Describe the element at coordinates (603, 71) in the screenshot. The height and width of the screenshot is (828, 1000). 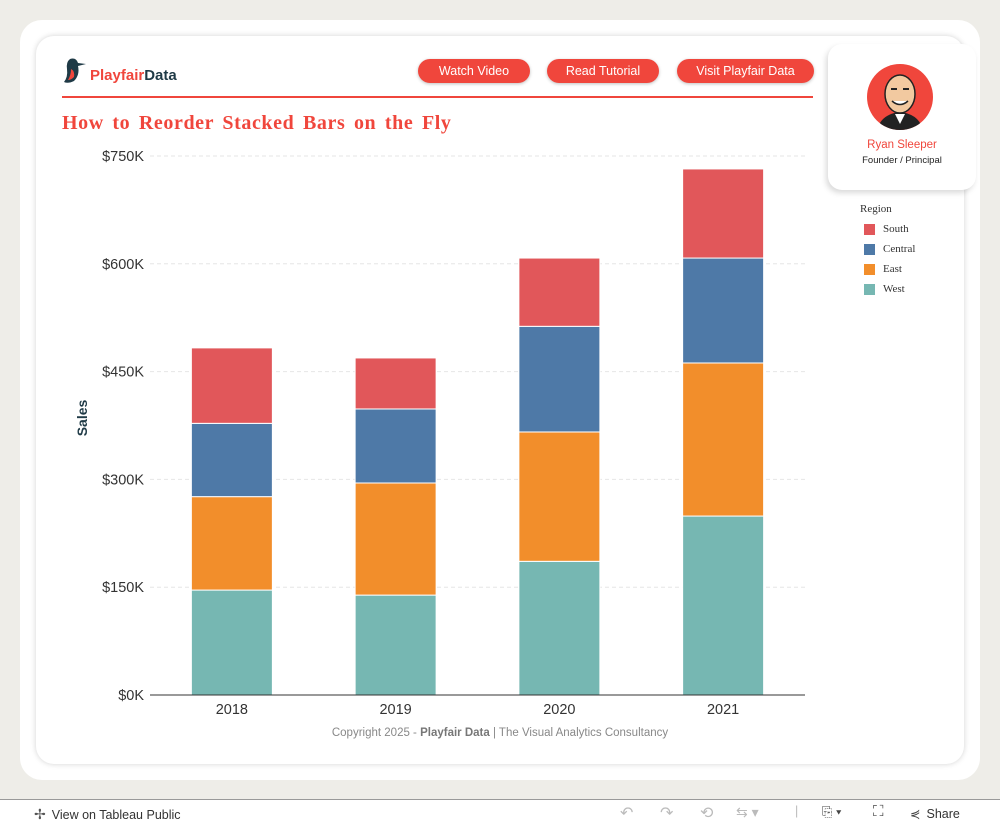
I see `read-tutorial-button: Read Tutorial` at that location.